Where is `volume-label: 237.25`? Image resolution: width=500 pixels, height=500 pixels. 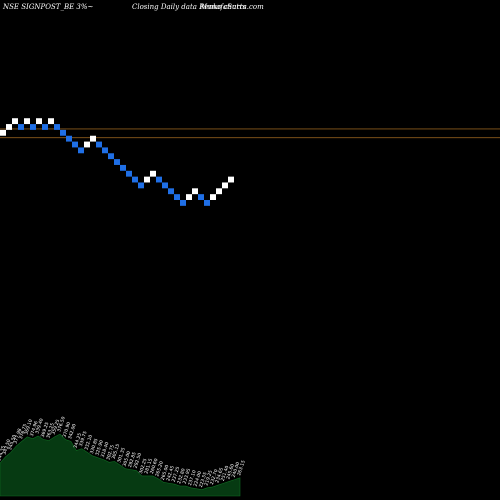 volume-label: 237.25 is located at coordinates (176, 474).